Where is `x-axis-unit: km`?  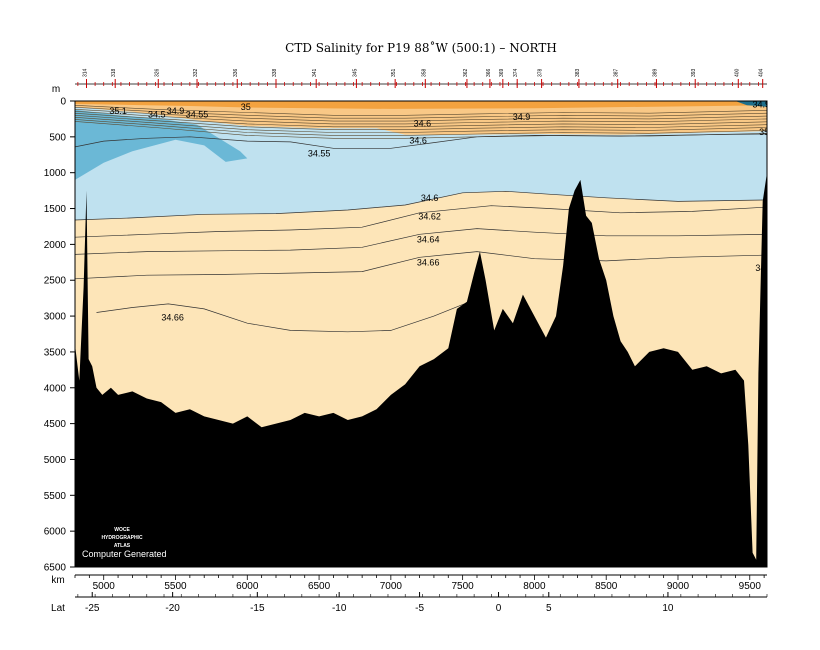
x-axis-unit: km is located at coordinates (57, 580).